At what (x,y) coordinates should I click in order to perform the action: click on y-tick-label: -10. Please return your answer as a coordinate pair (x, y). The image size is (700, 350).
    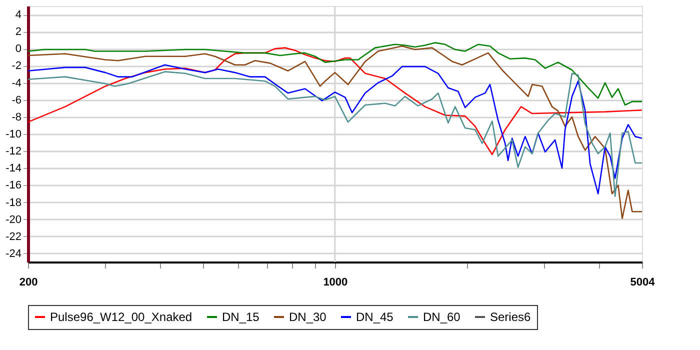
    Looking at the image, I should click on (14, 134).